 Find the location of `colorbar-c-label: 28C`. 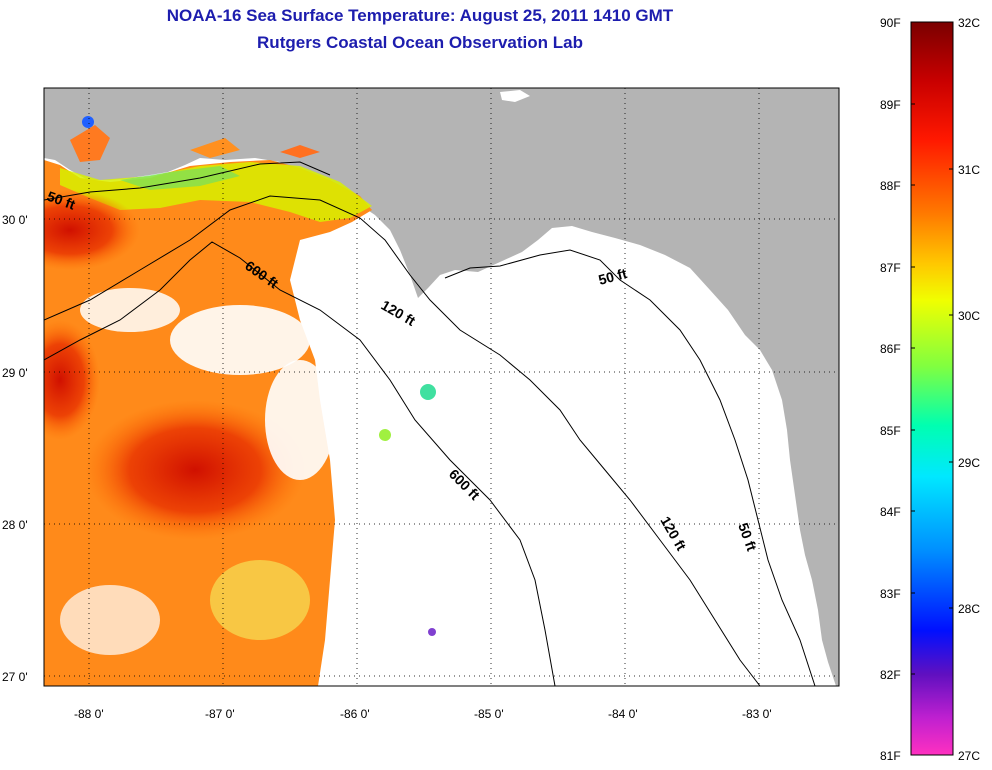

colorbar-c-label: 28C is located at coordinates (969, 609).